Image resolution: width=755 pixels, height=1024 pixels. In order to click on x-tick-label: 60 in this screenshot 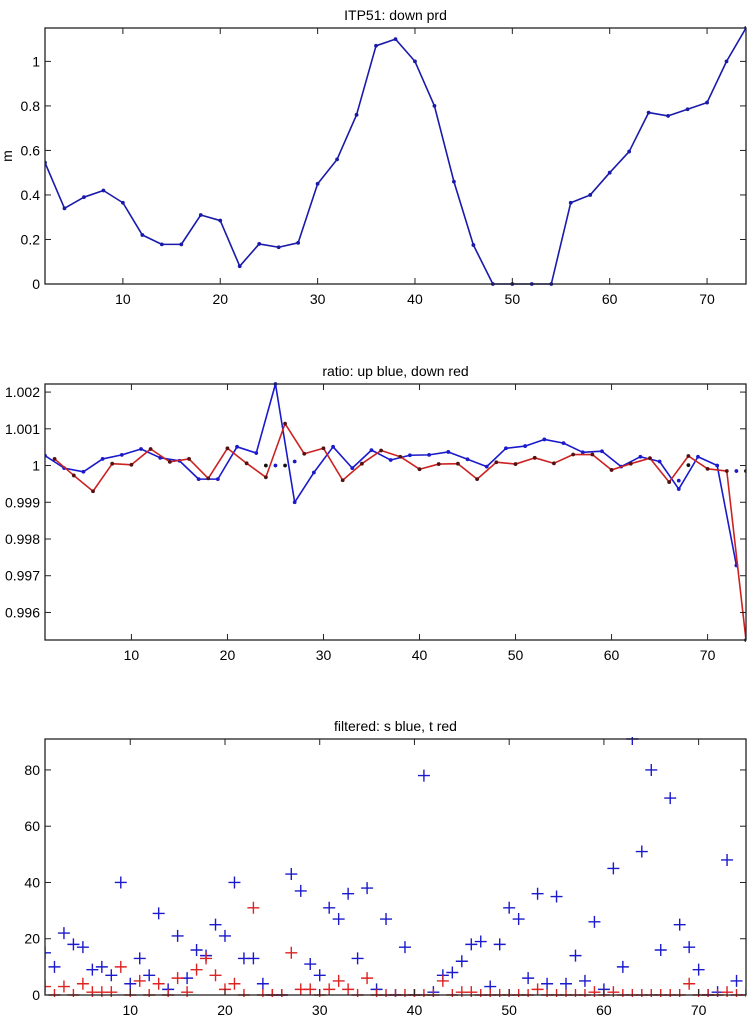, I will do `click(612, 655)`.